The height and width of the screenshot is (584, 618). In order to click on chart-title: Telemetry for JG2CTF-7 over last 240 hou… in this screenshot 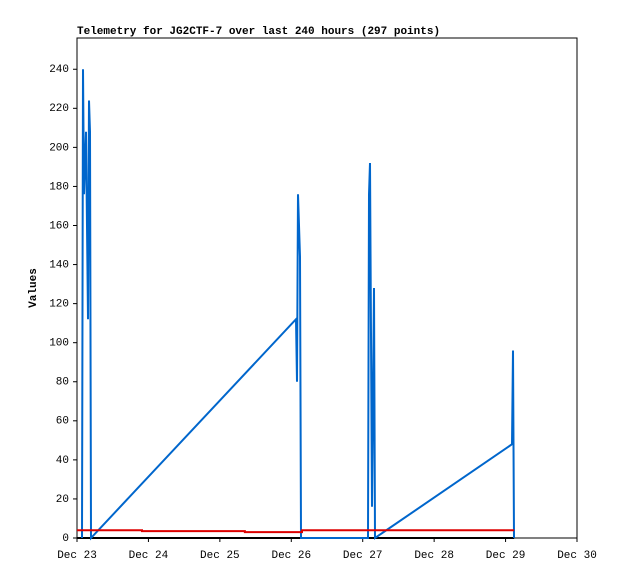, I will do `click(258, 32)`.